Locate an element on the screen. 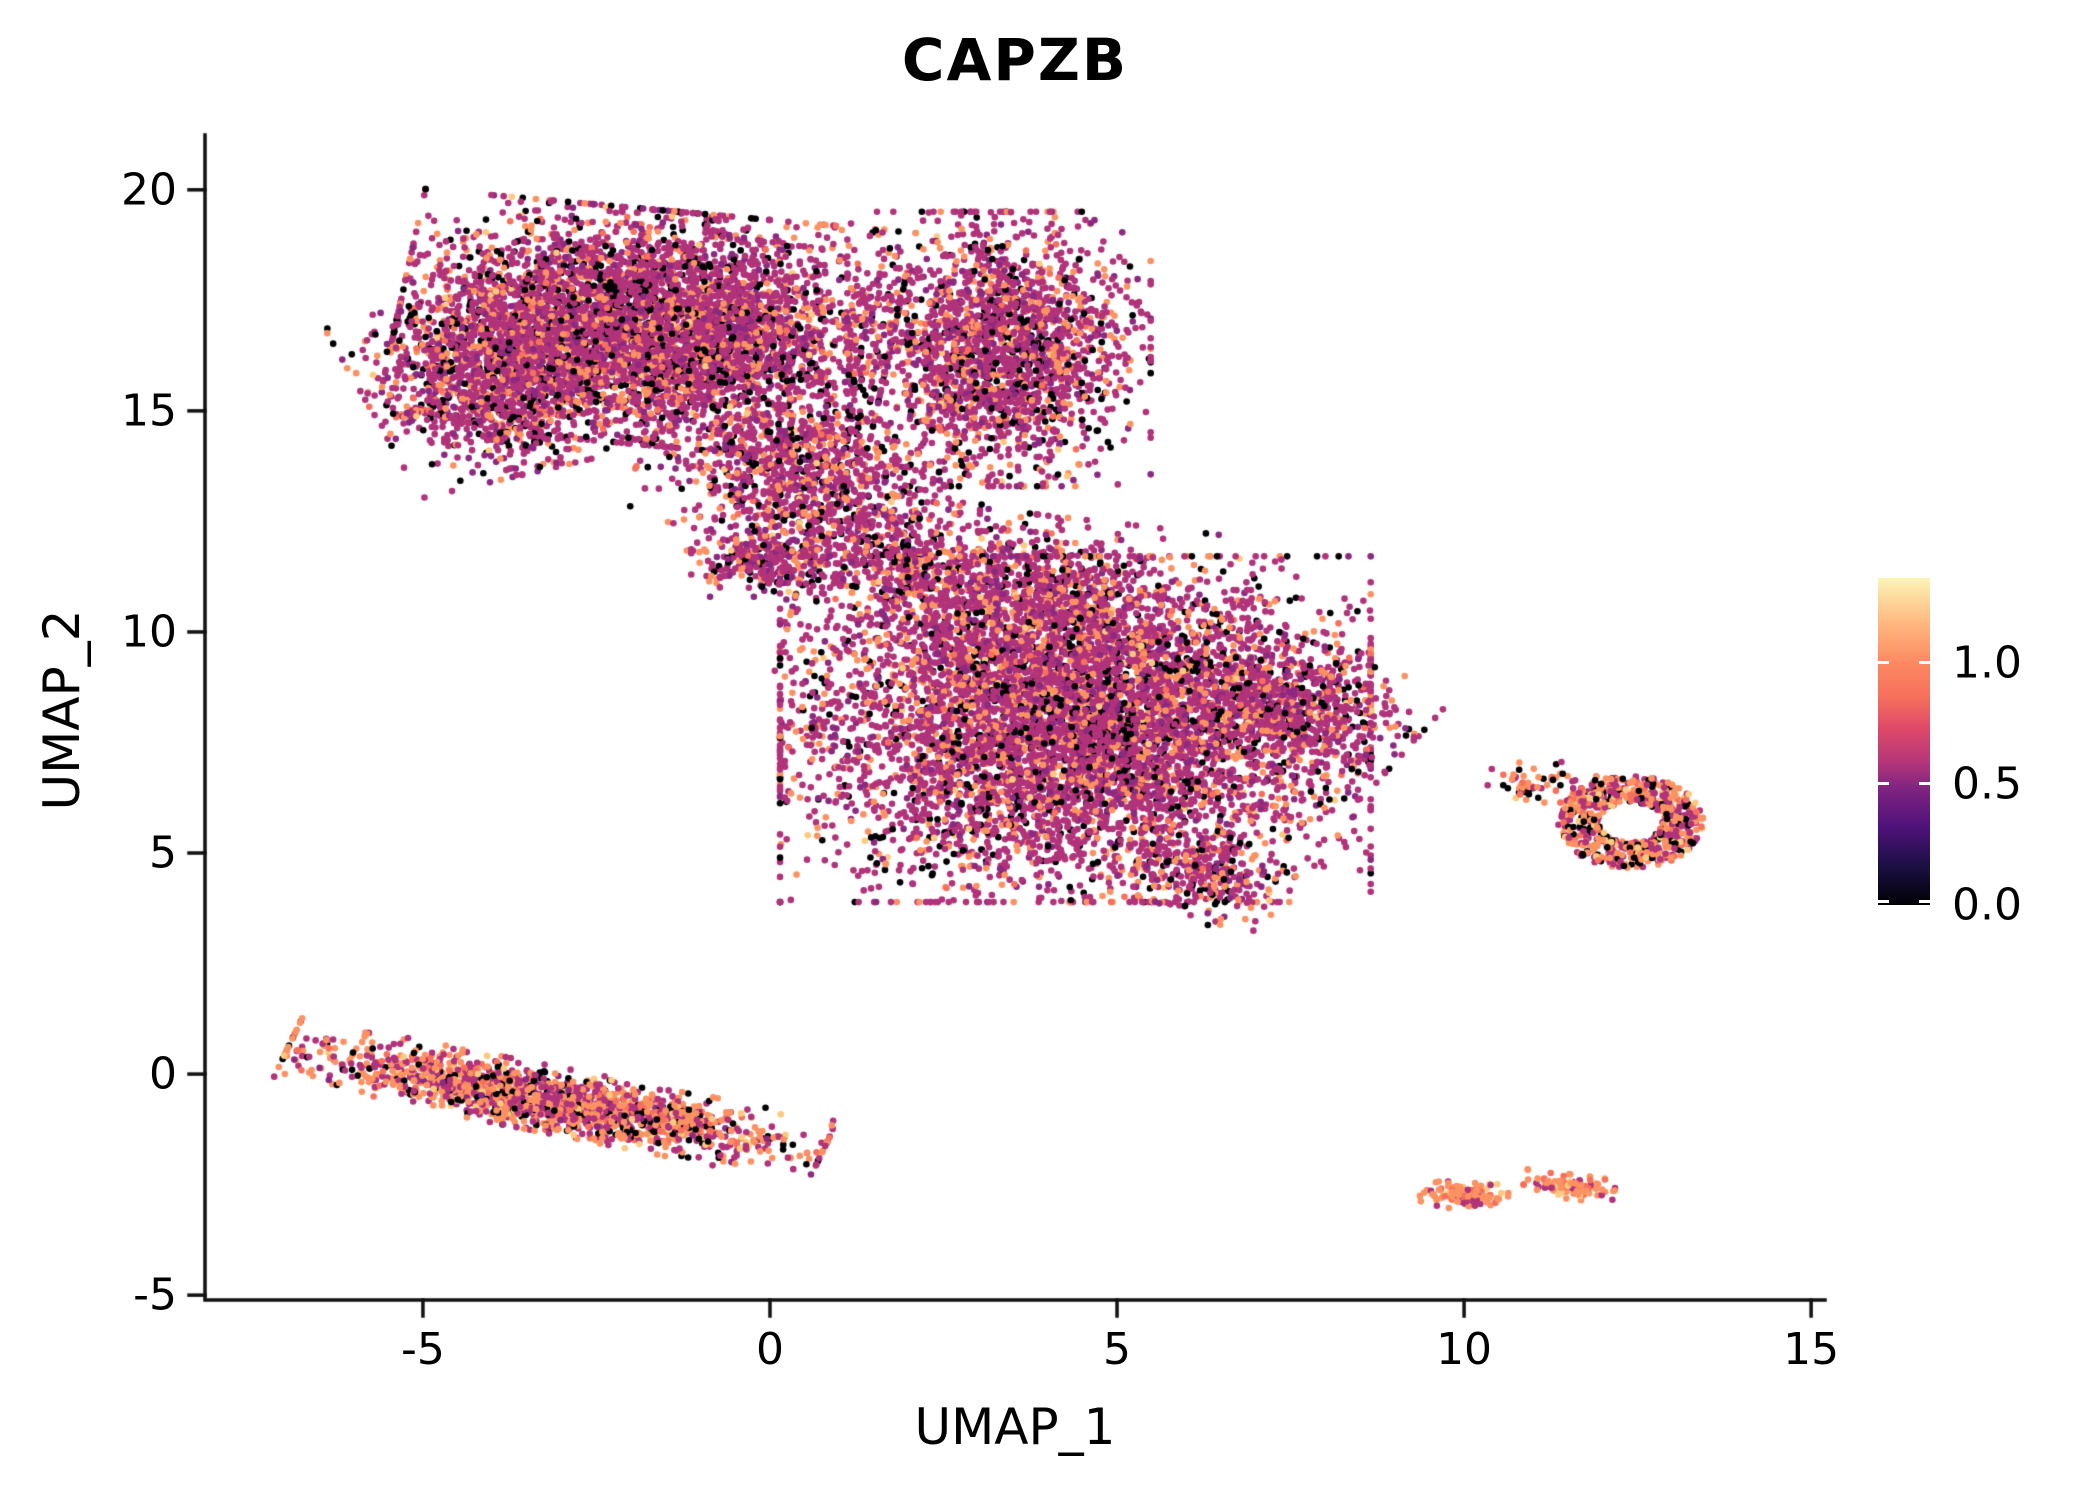 This screenshot has height=1500, width=2100. colorbar-tick-label: 1.0 is located at coordinates (1987, 663).